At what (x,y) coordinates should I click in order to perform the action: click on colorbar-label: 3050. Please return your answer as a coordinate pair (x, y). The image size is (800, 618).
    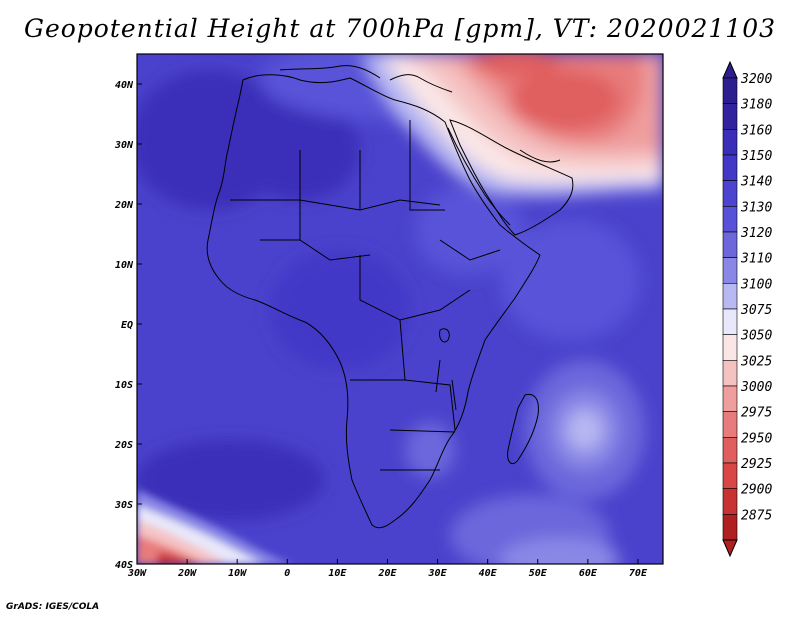
    Looking at the image, I should click on (756, 336).